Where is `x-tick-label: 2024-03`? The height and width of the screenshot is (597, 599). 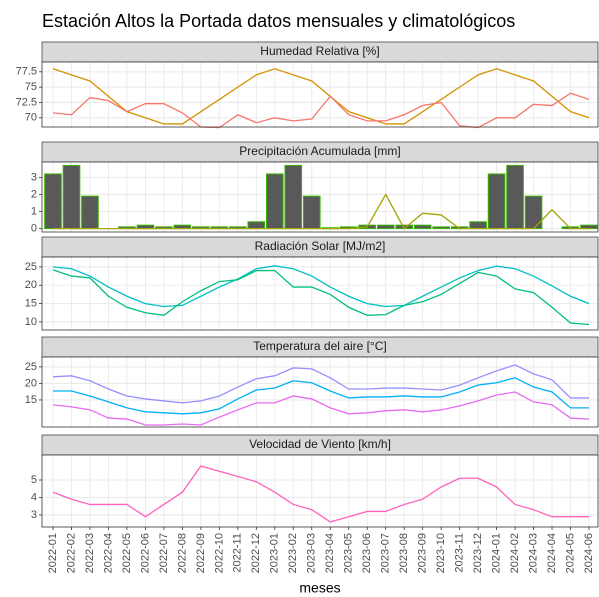 x-tick-label: 2024-03 is located at coordinates (533, 553).